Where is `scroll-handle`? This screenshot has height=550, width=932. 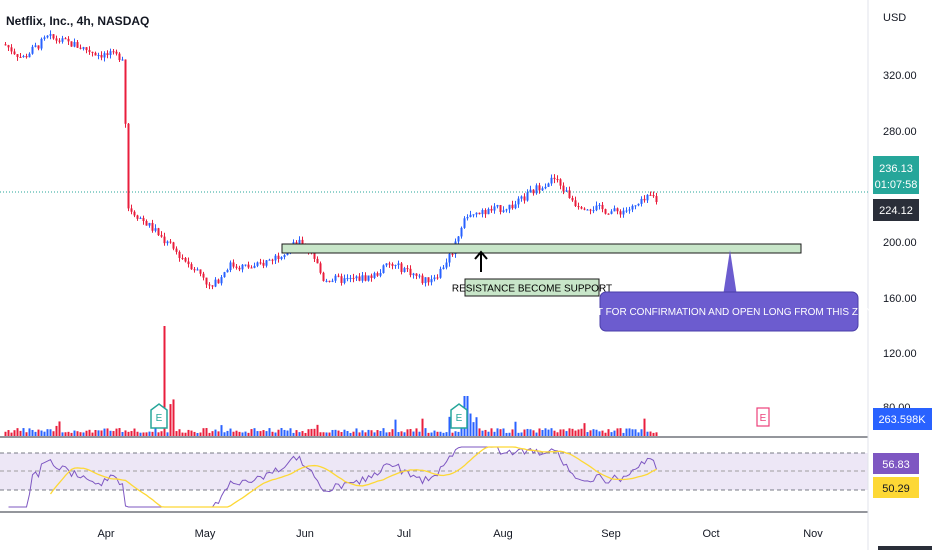
scroll-handle is located at coordinates (905, 548).